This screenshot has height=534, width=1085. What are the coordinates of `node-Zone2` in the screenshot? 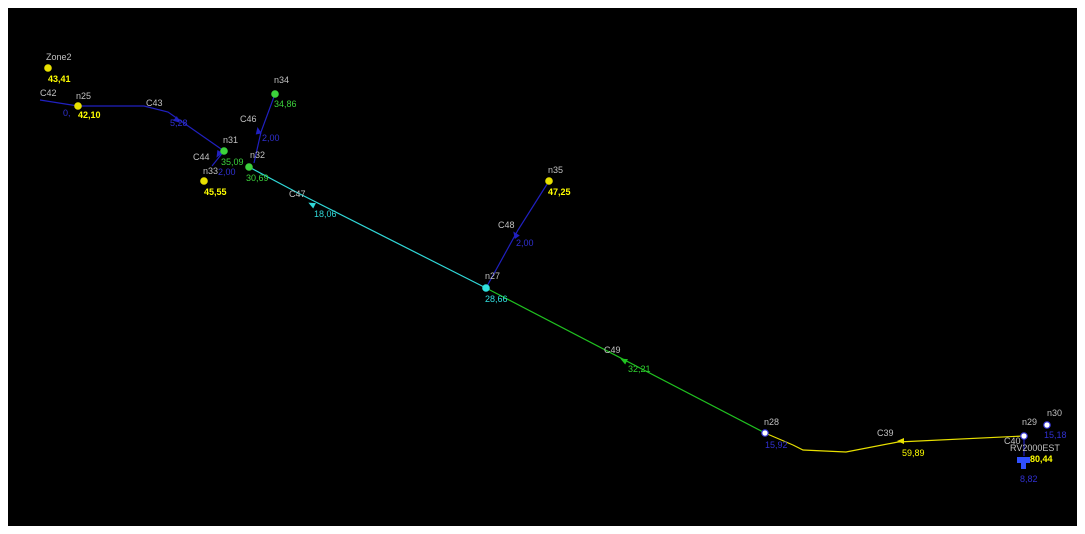 It's located at (48, 68).